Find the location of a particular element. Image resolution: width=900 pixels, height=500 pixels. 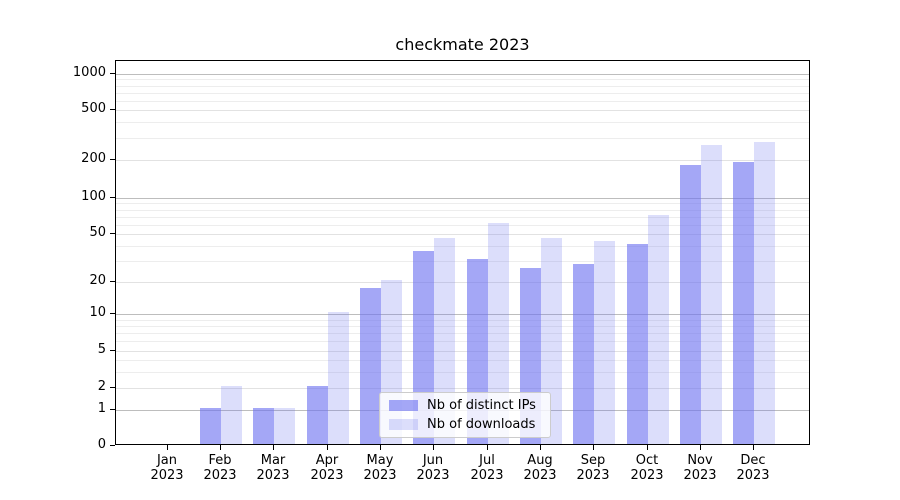

x-tick-label-sep: Sep 2023 is located at coordinates (593, 468).